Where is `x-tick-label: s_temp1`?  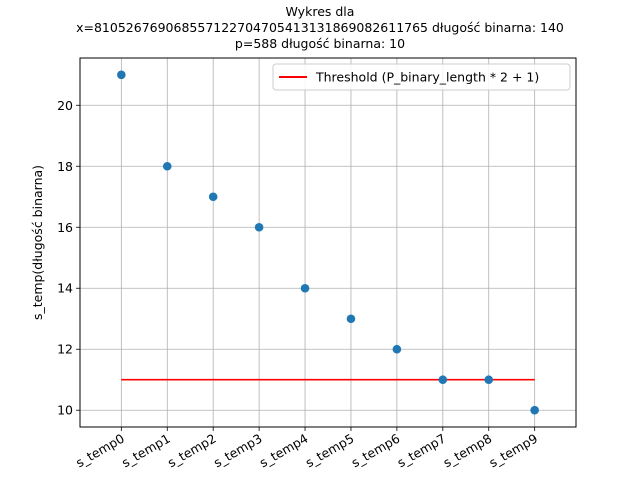
x-tick-label: s_temp1 is located at coordinates (146, 451).